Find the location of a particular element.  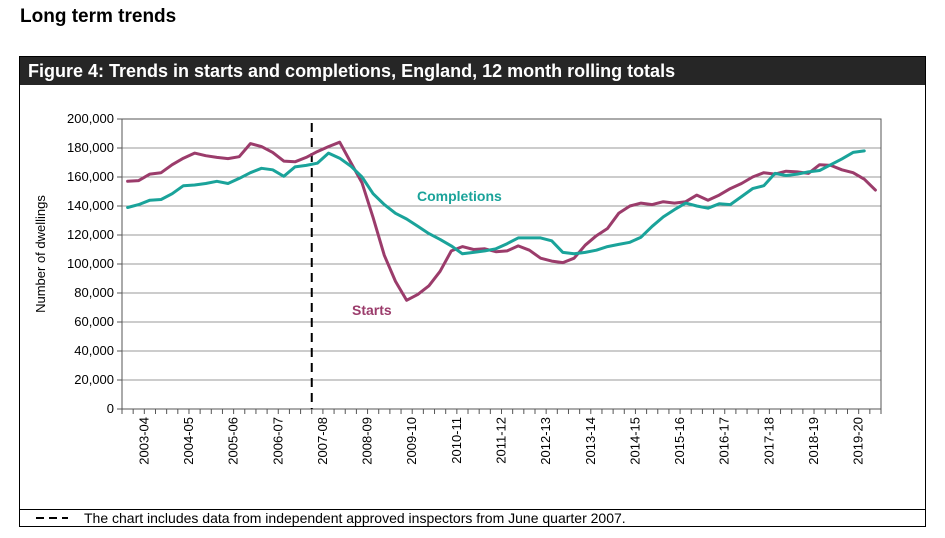

y-tick-label: 40,000 is located at coordinates (94, 350).